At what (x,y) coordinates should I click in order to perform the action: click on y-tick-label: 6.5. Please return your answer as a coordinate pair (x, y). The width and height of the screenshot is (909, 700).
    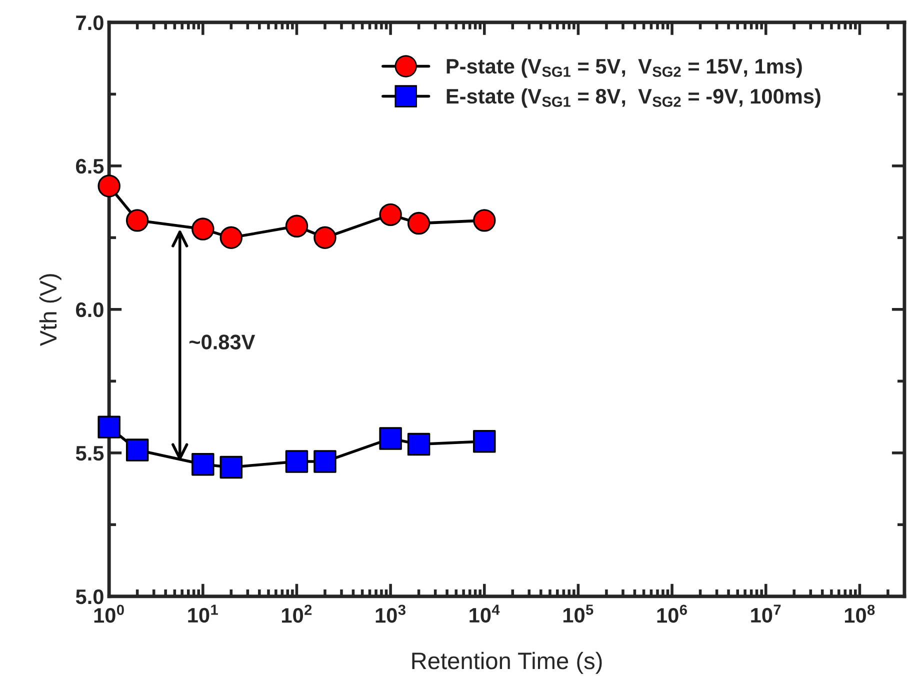
    Looking at the image, I should click on (90, 166).